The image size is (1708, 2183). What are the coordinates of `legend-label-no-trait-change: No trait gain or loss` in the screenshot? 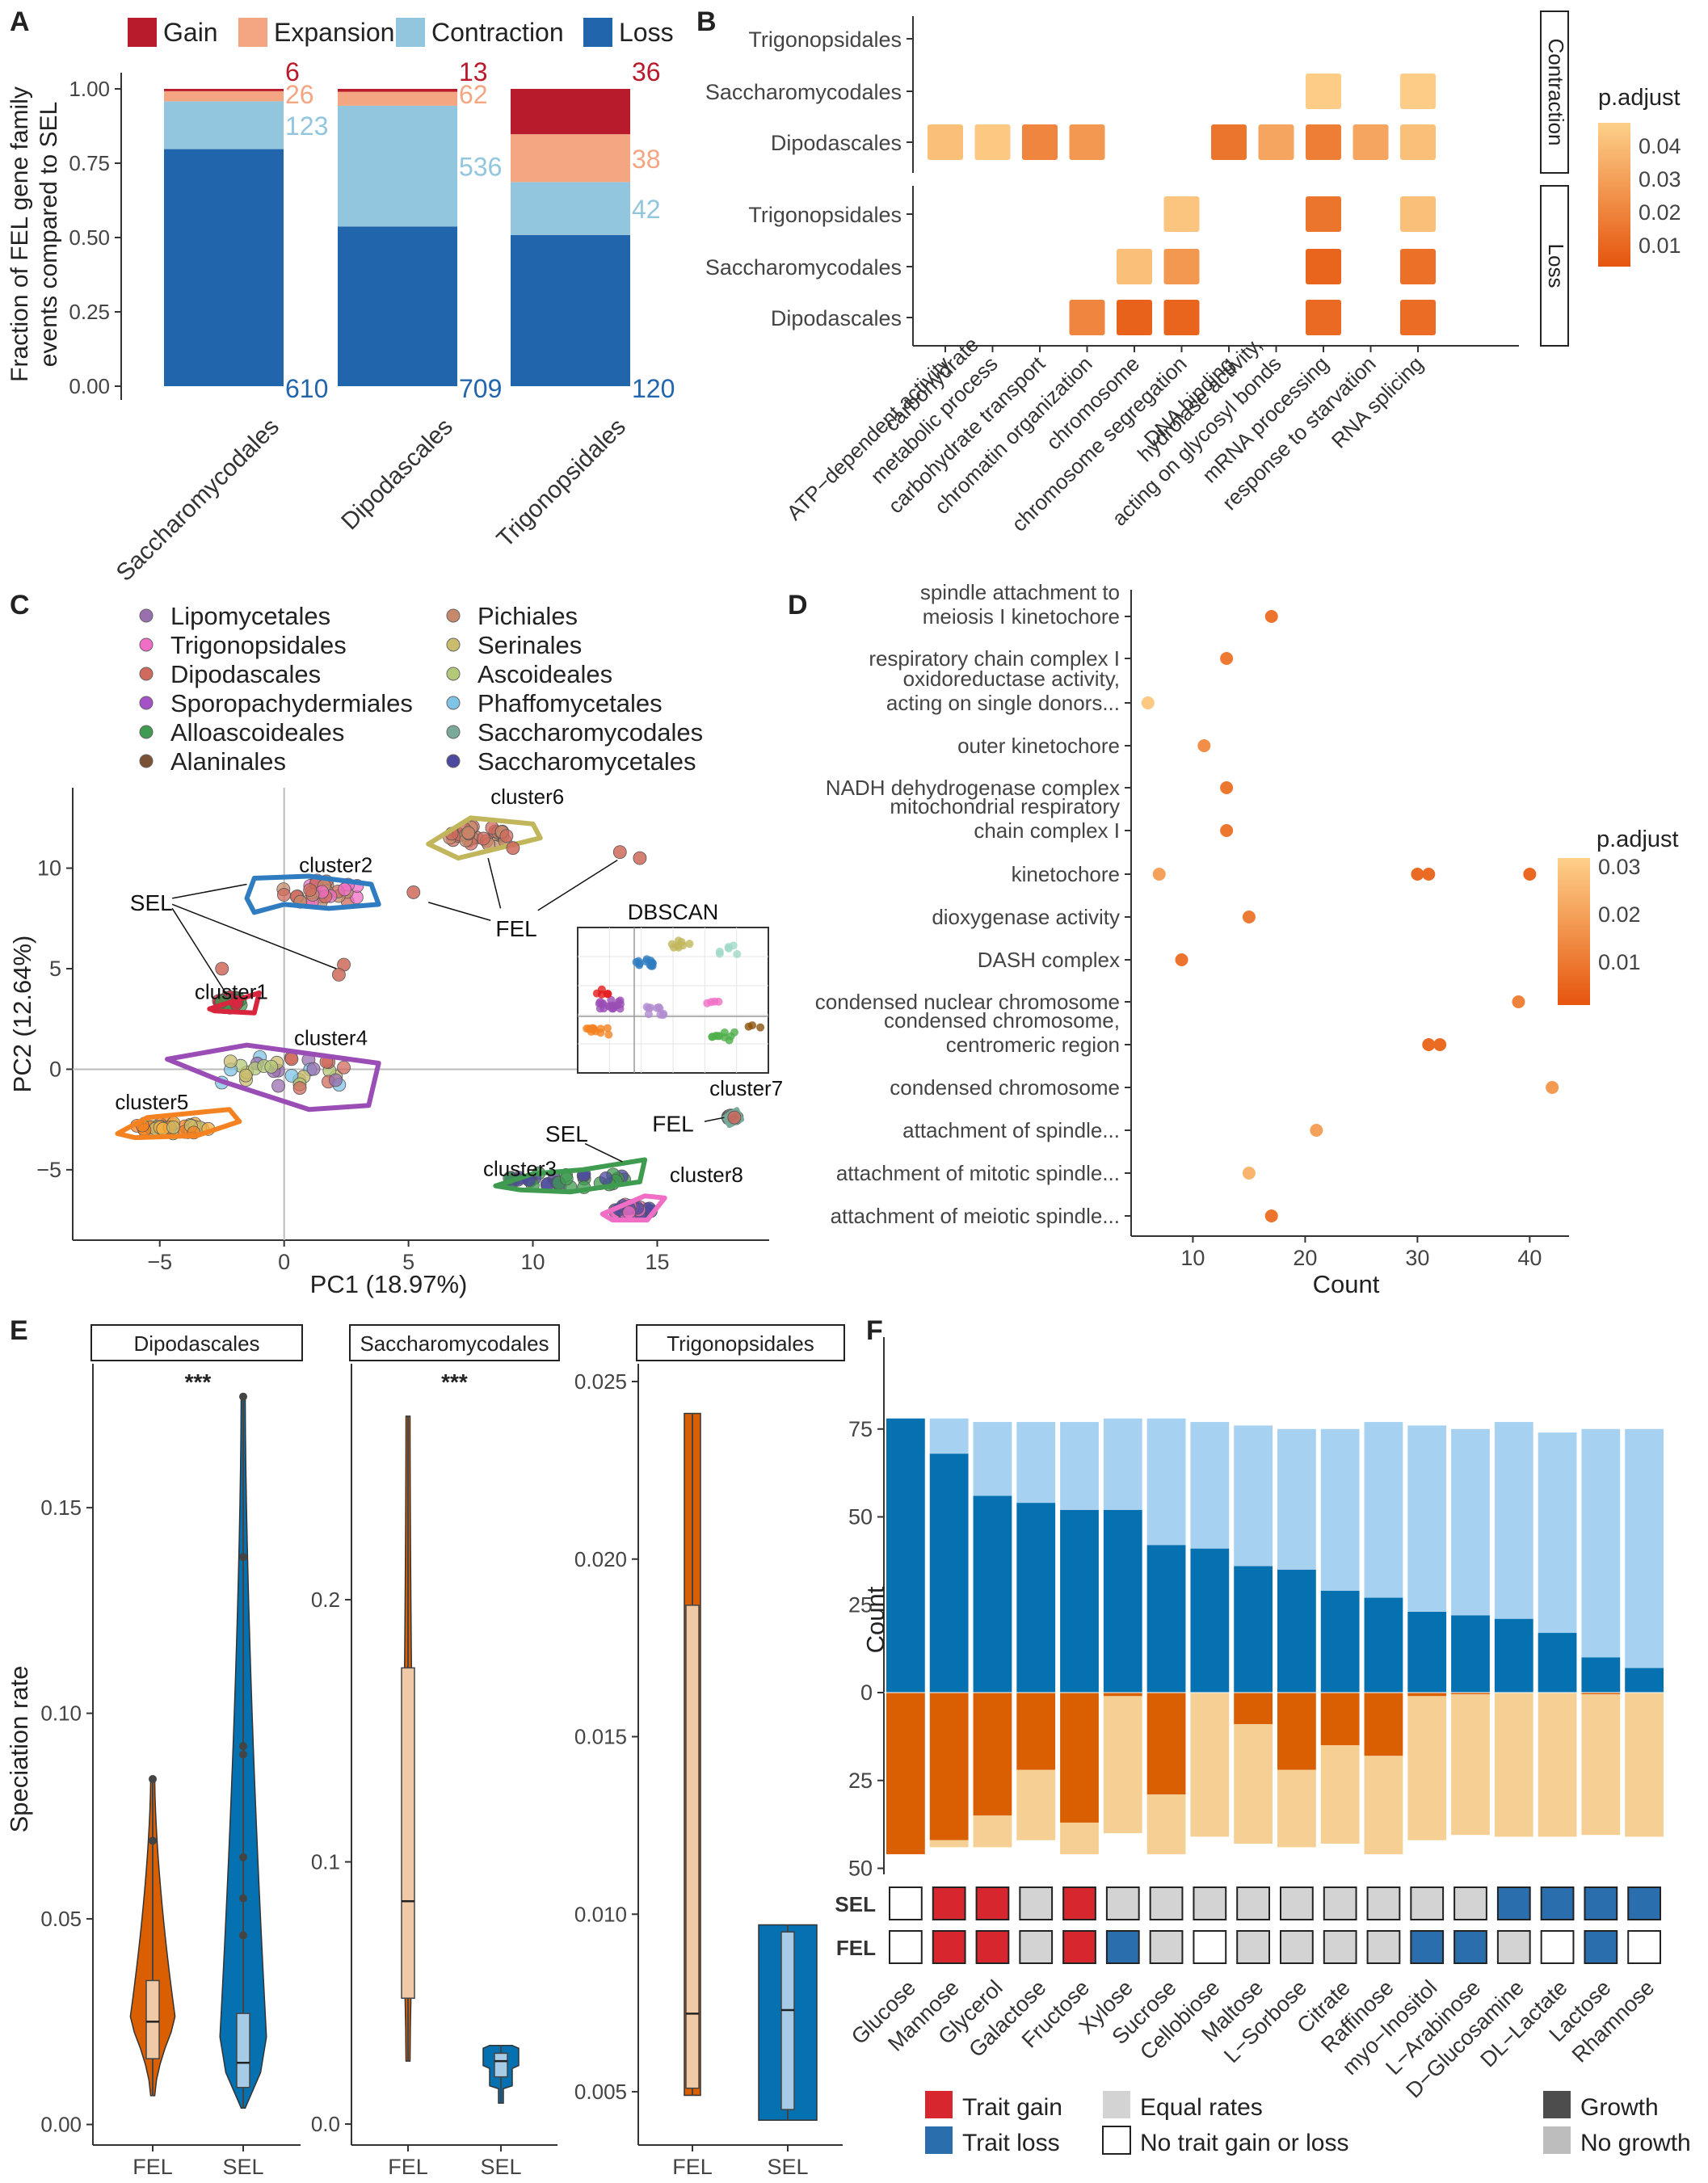 It's located at (1244, 2143).